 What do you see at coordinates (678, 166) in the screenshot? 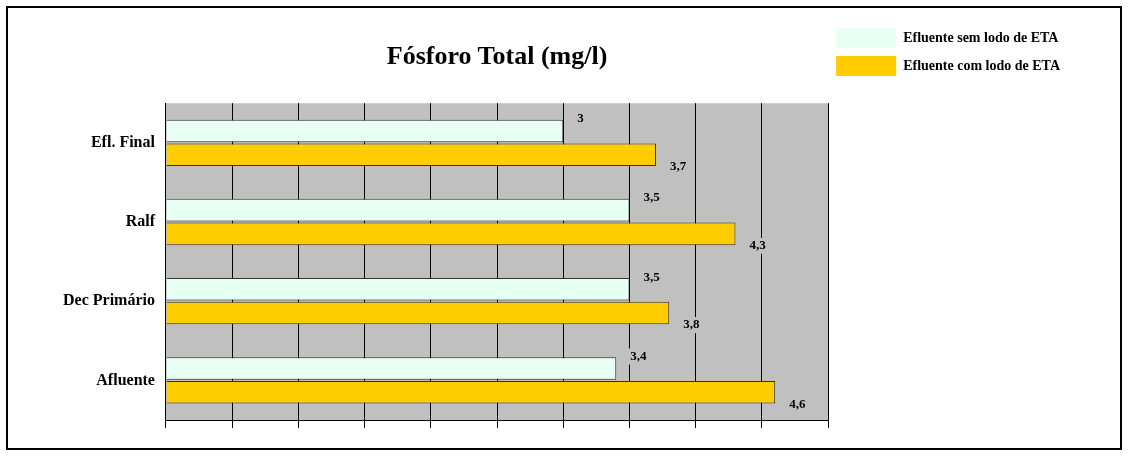
I see `data-label: 3,7` at bounding box center [678, 166].